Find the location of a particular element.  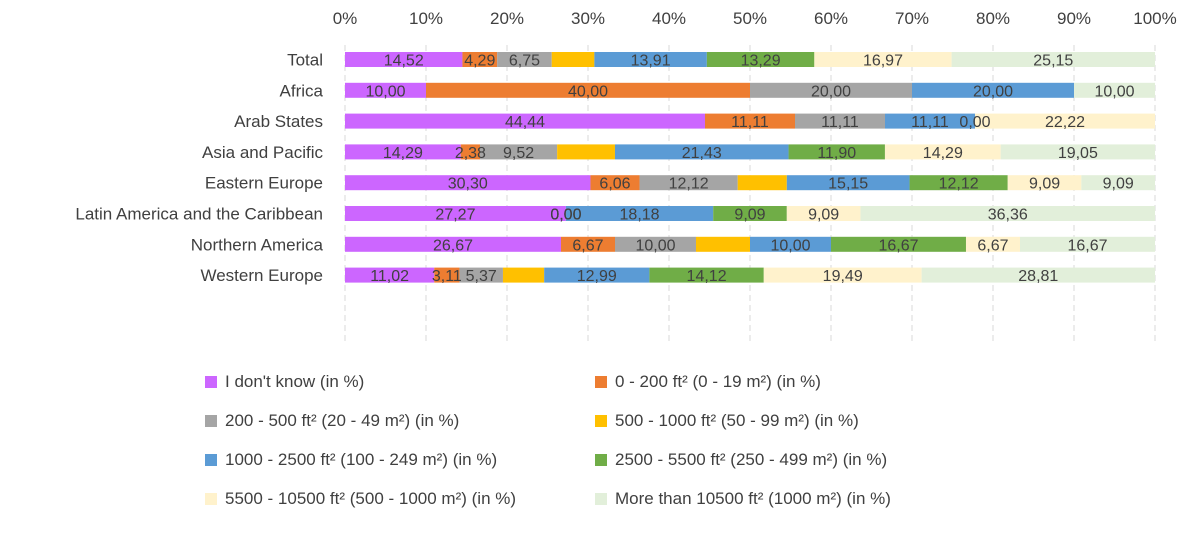

legend-item: 0 - 200 ft² (0 - 19 m²) (in %) is located at coordinates (708, 382).